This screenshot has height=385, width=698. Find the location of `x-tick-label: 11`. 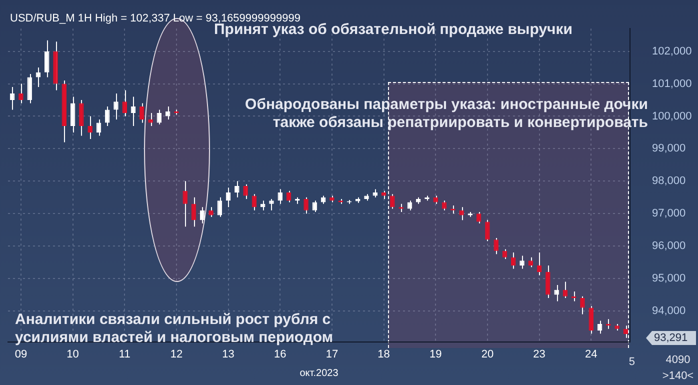

x-tick-label: 11 is located at coordinates (124, 354).